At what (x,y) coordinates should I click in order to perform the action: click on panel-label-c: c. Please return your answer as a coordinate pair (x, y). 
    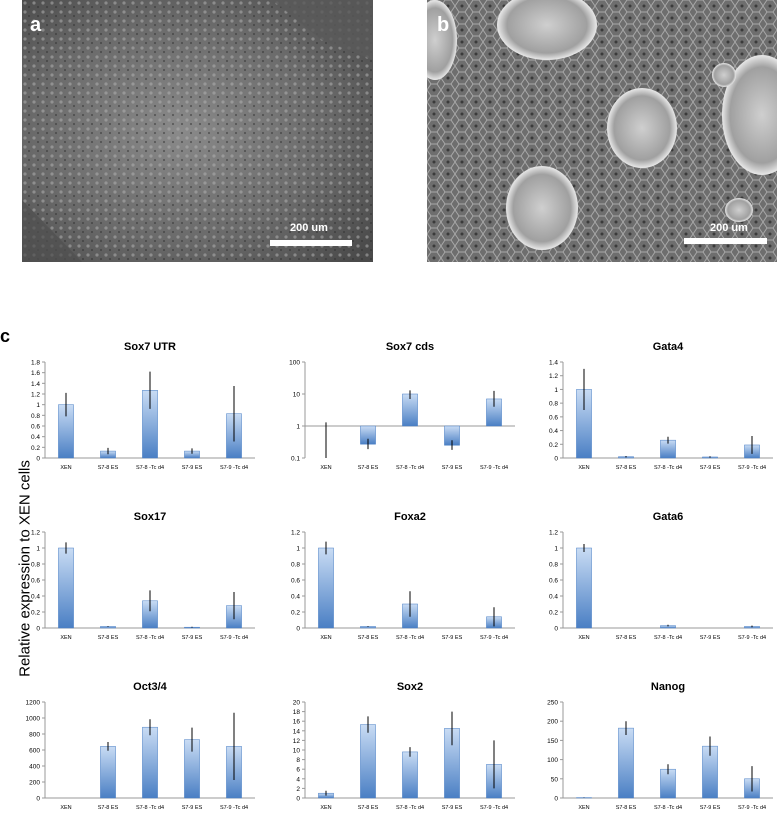
    Looking at the image, I should click on (5, 336).